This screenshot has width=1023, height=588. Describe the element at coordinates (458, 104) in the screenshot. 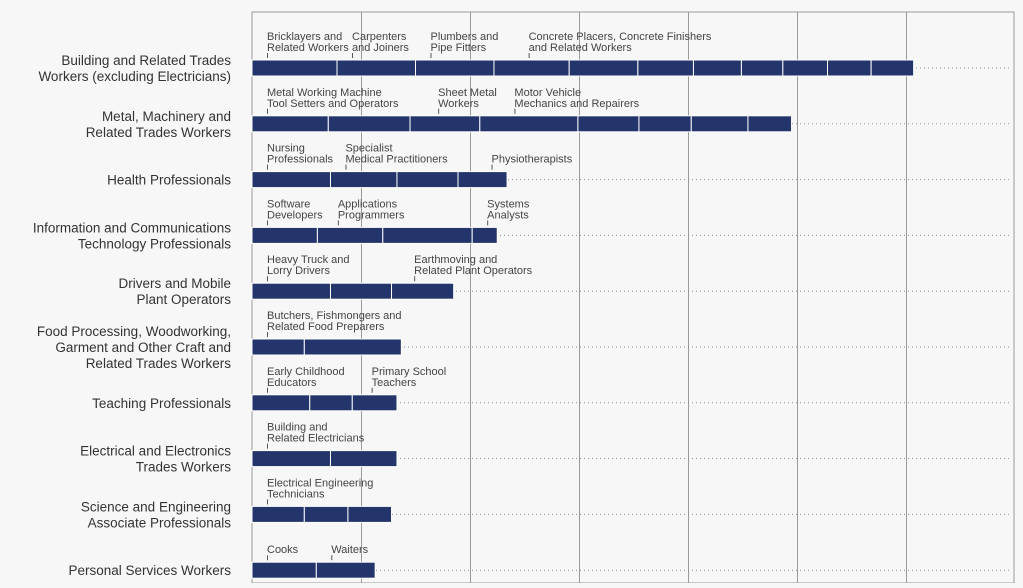

I see `occupation-label: Workers` at that location.